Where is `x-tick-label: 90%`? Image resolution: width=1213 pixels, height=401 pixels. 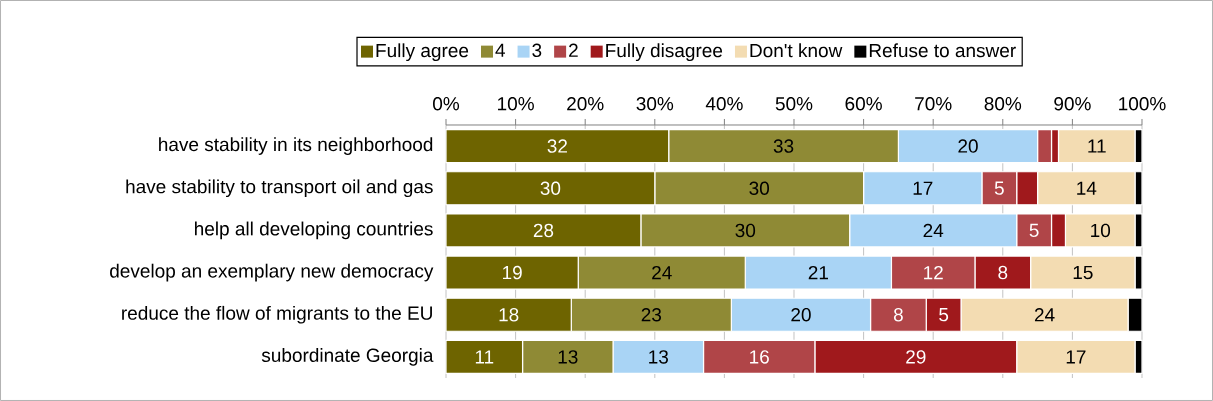
x-tick-label: 90% is located at coordinates (1072, 104).